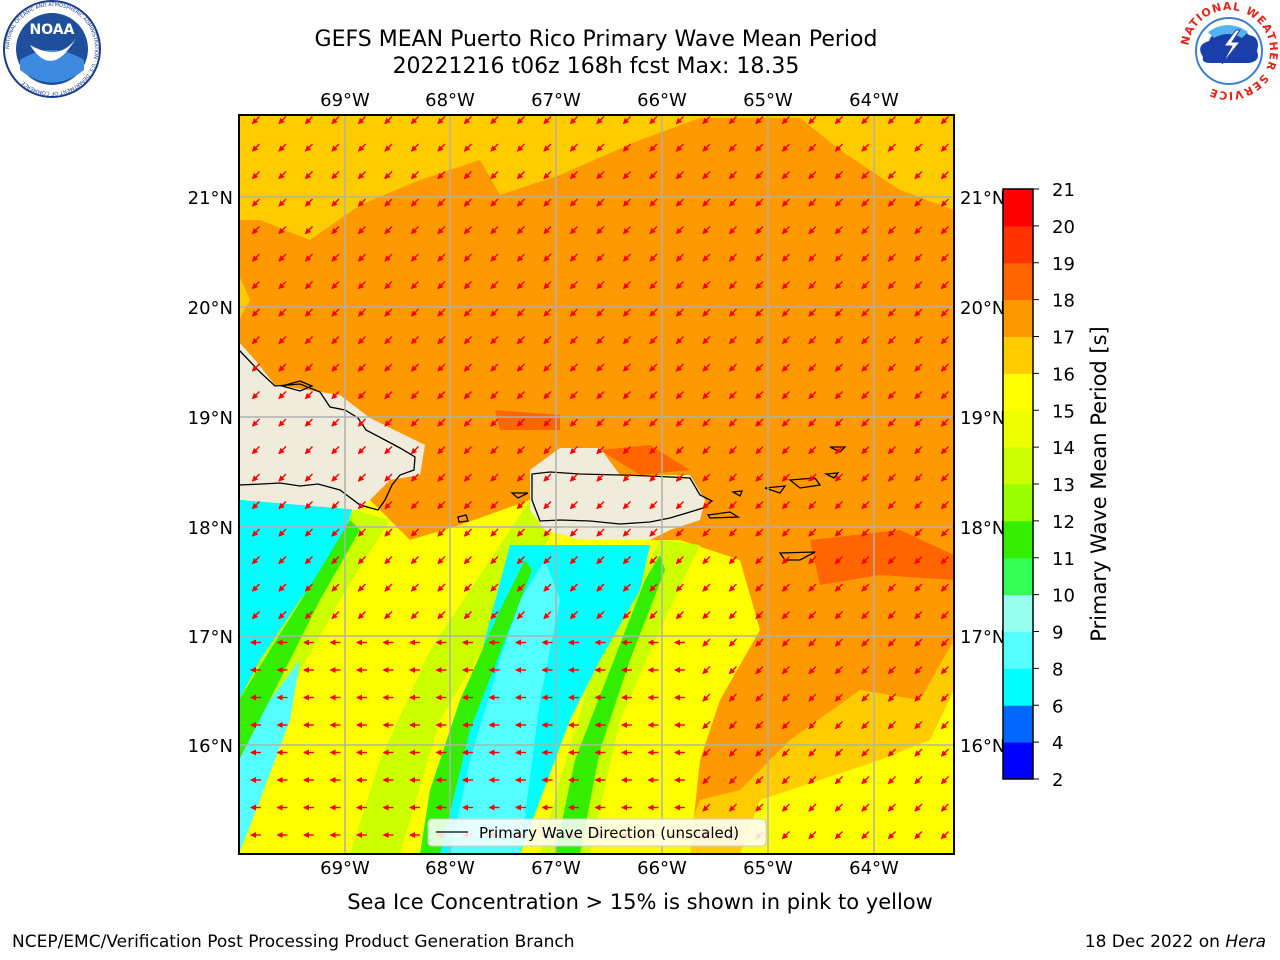 Image resolution: width=1280 pixels, height=960 pixels. Describe the element at coordinates (327, 430) in the screenshot. I see `hispaniola-coastline` at that location.